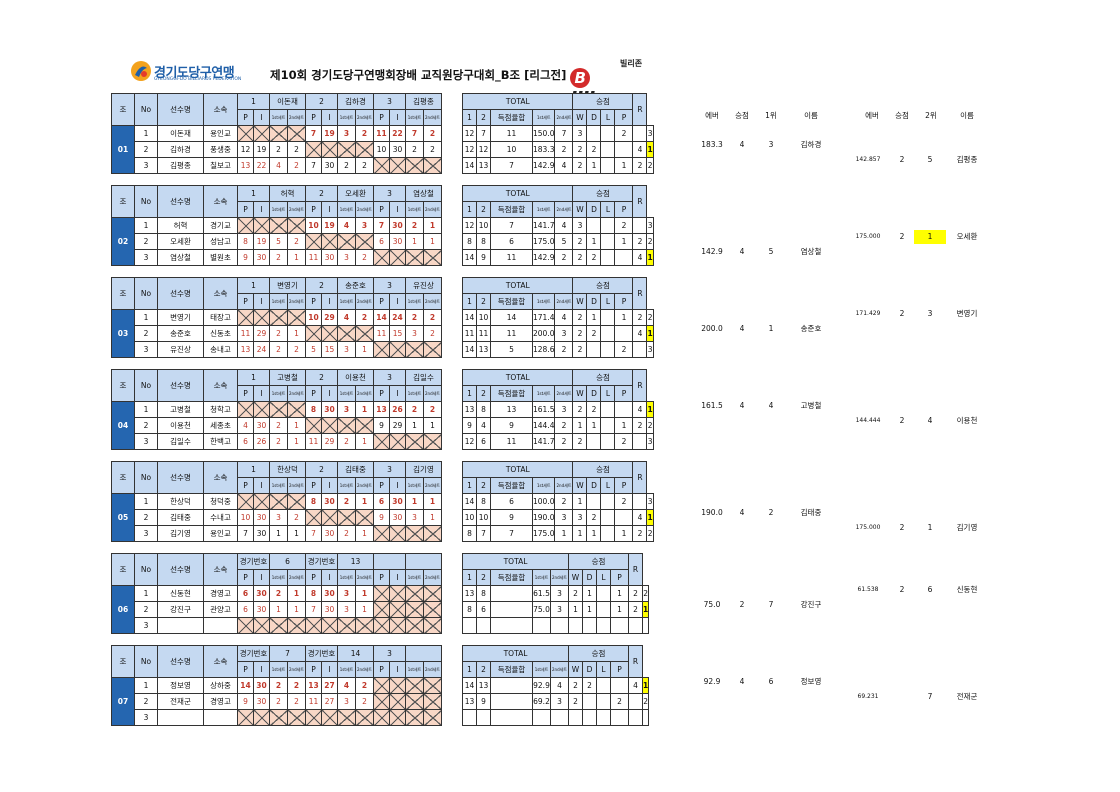 This screenshot has height=792, width=1120. What do you see at coordinates (631, 63) in the screenshot?
I see `sponsor-name-kr: 빌리존` at bounding box center [631, 63].